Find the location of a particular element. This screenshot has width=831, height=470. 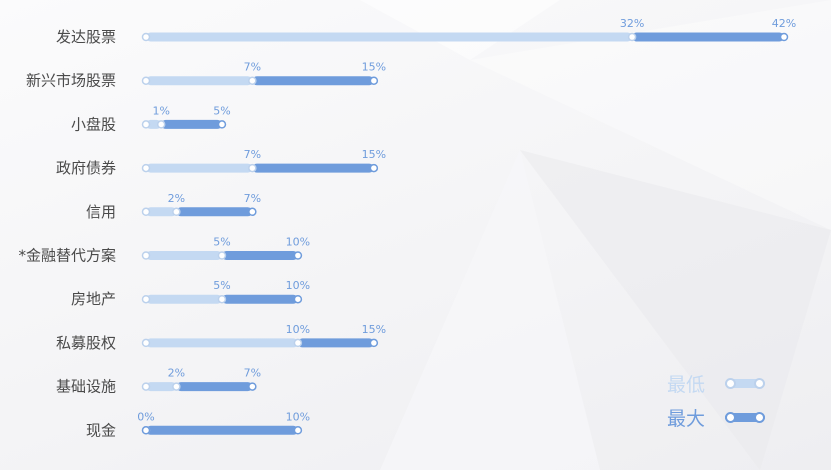

max-value-label: 42% is located at coordinates (784, 23).